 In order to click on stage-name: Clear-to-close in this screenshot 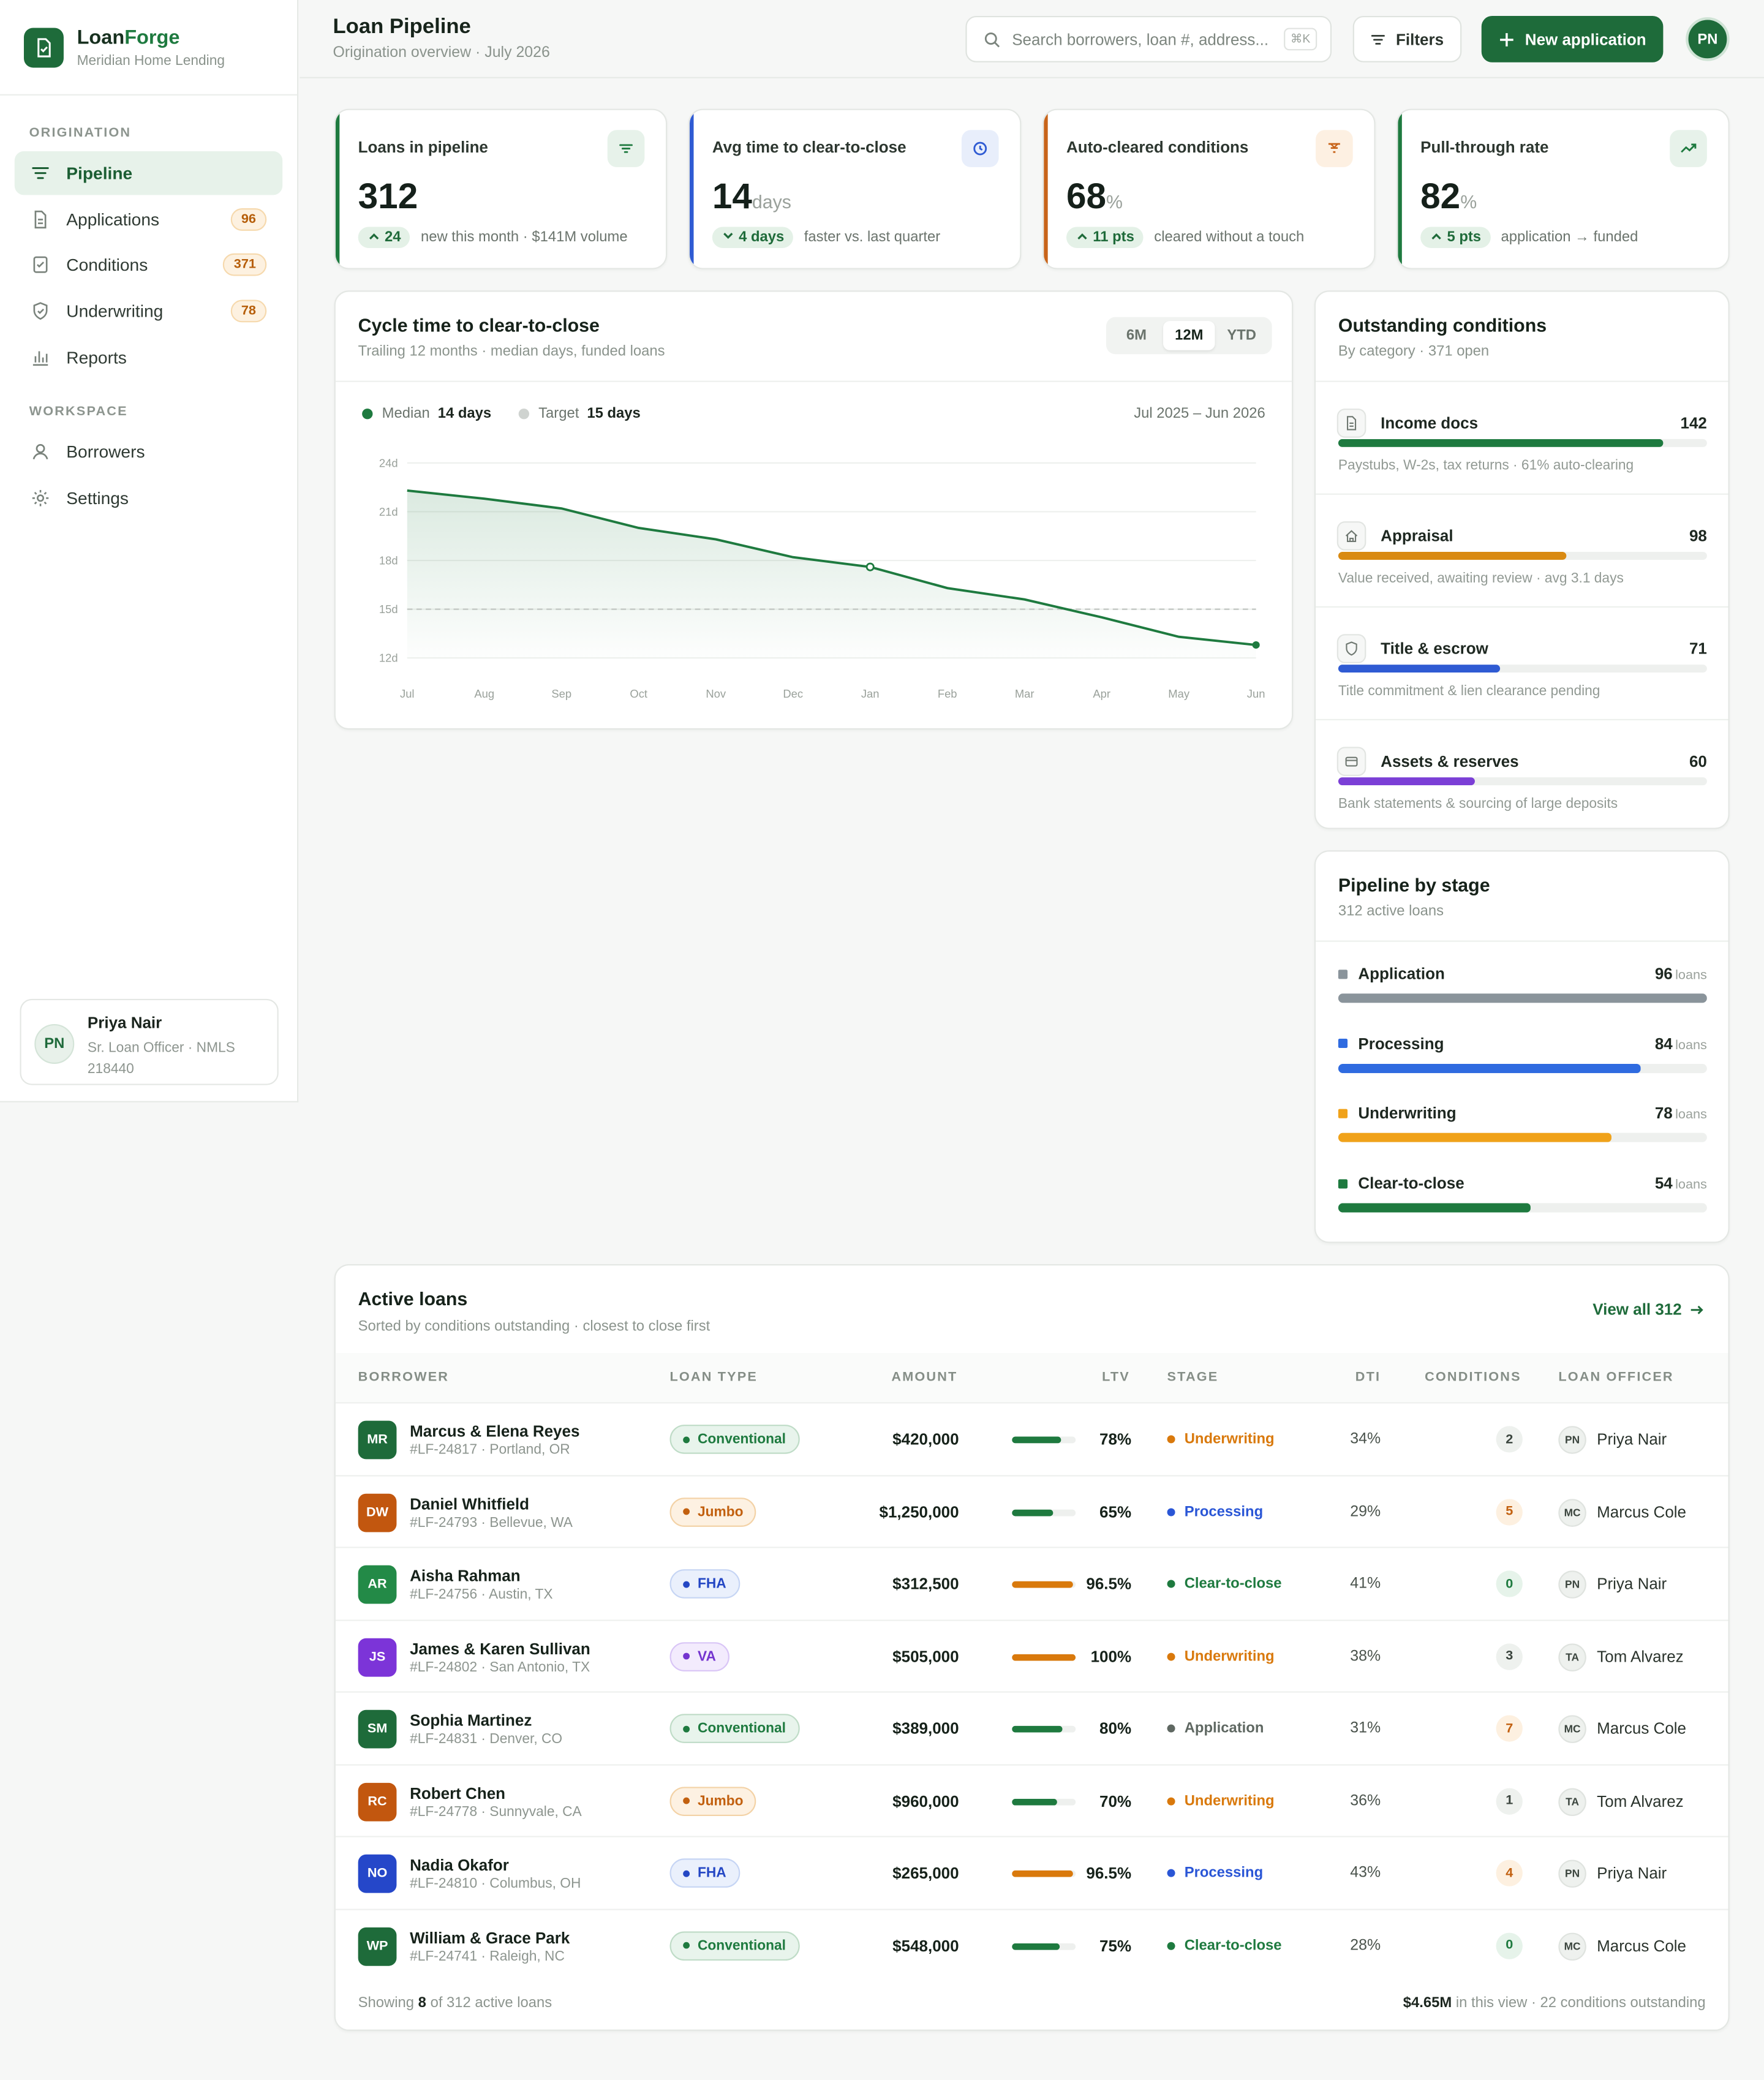, I will do `click(1401, 1183)`.